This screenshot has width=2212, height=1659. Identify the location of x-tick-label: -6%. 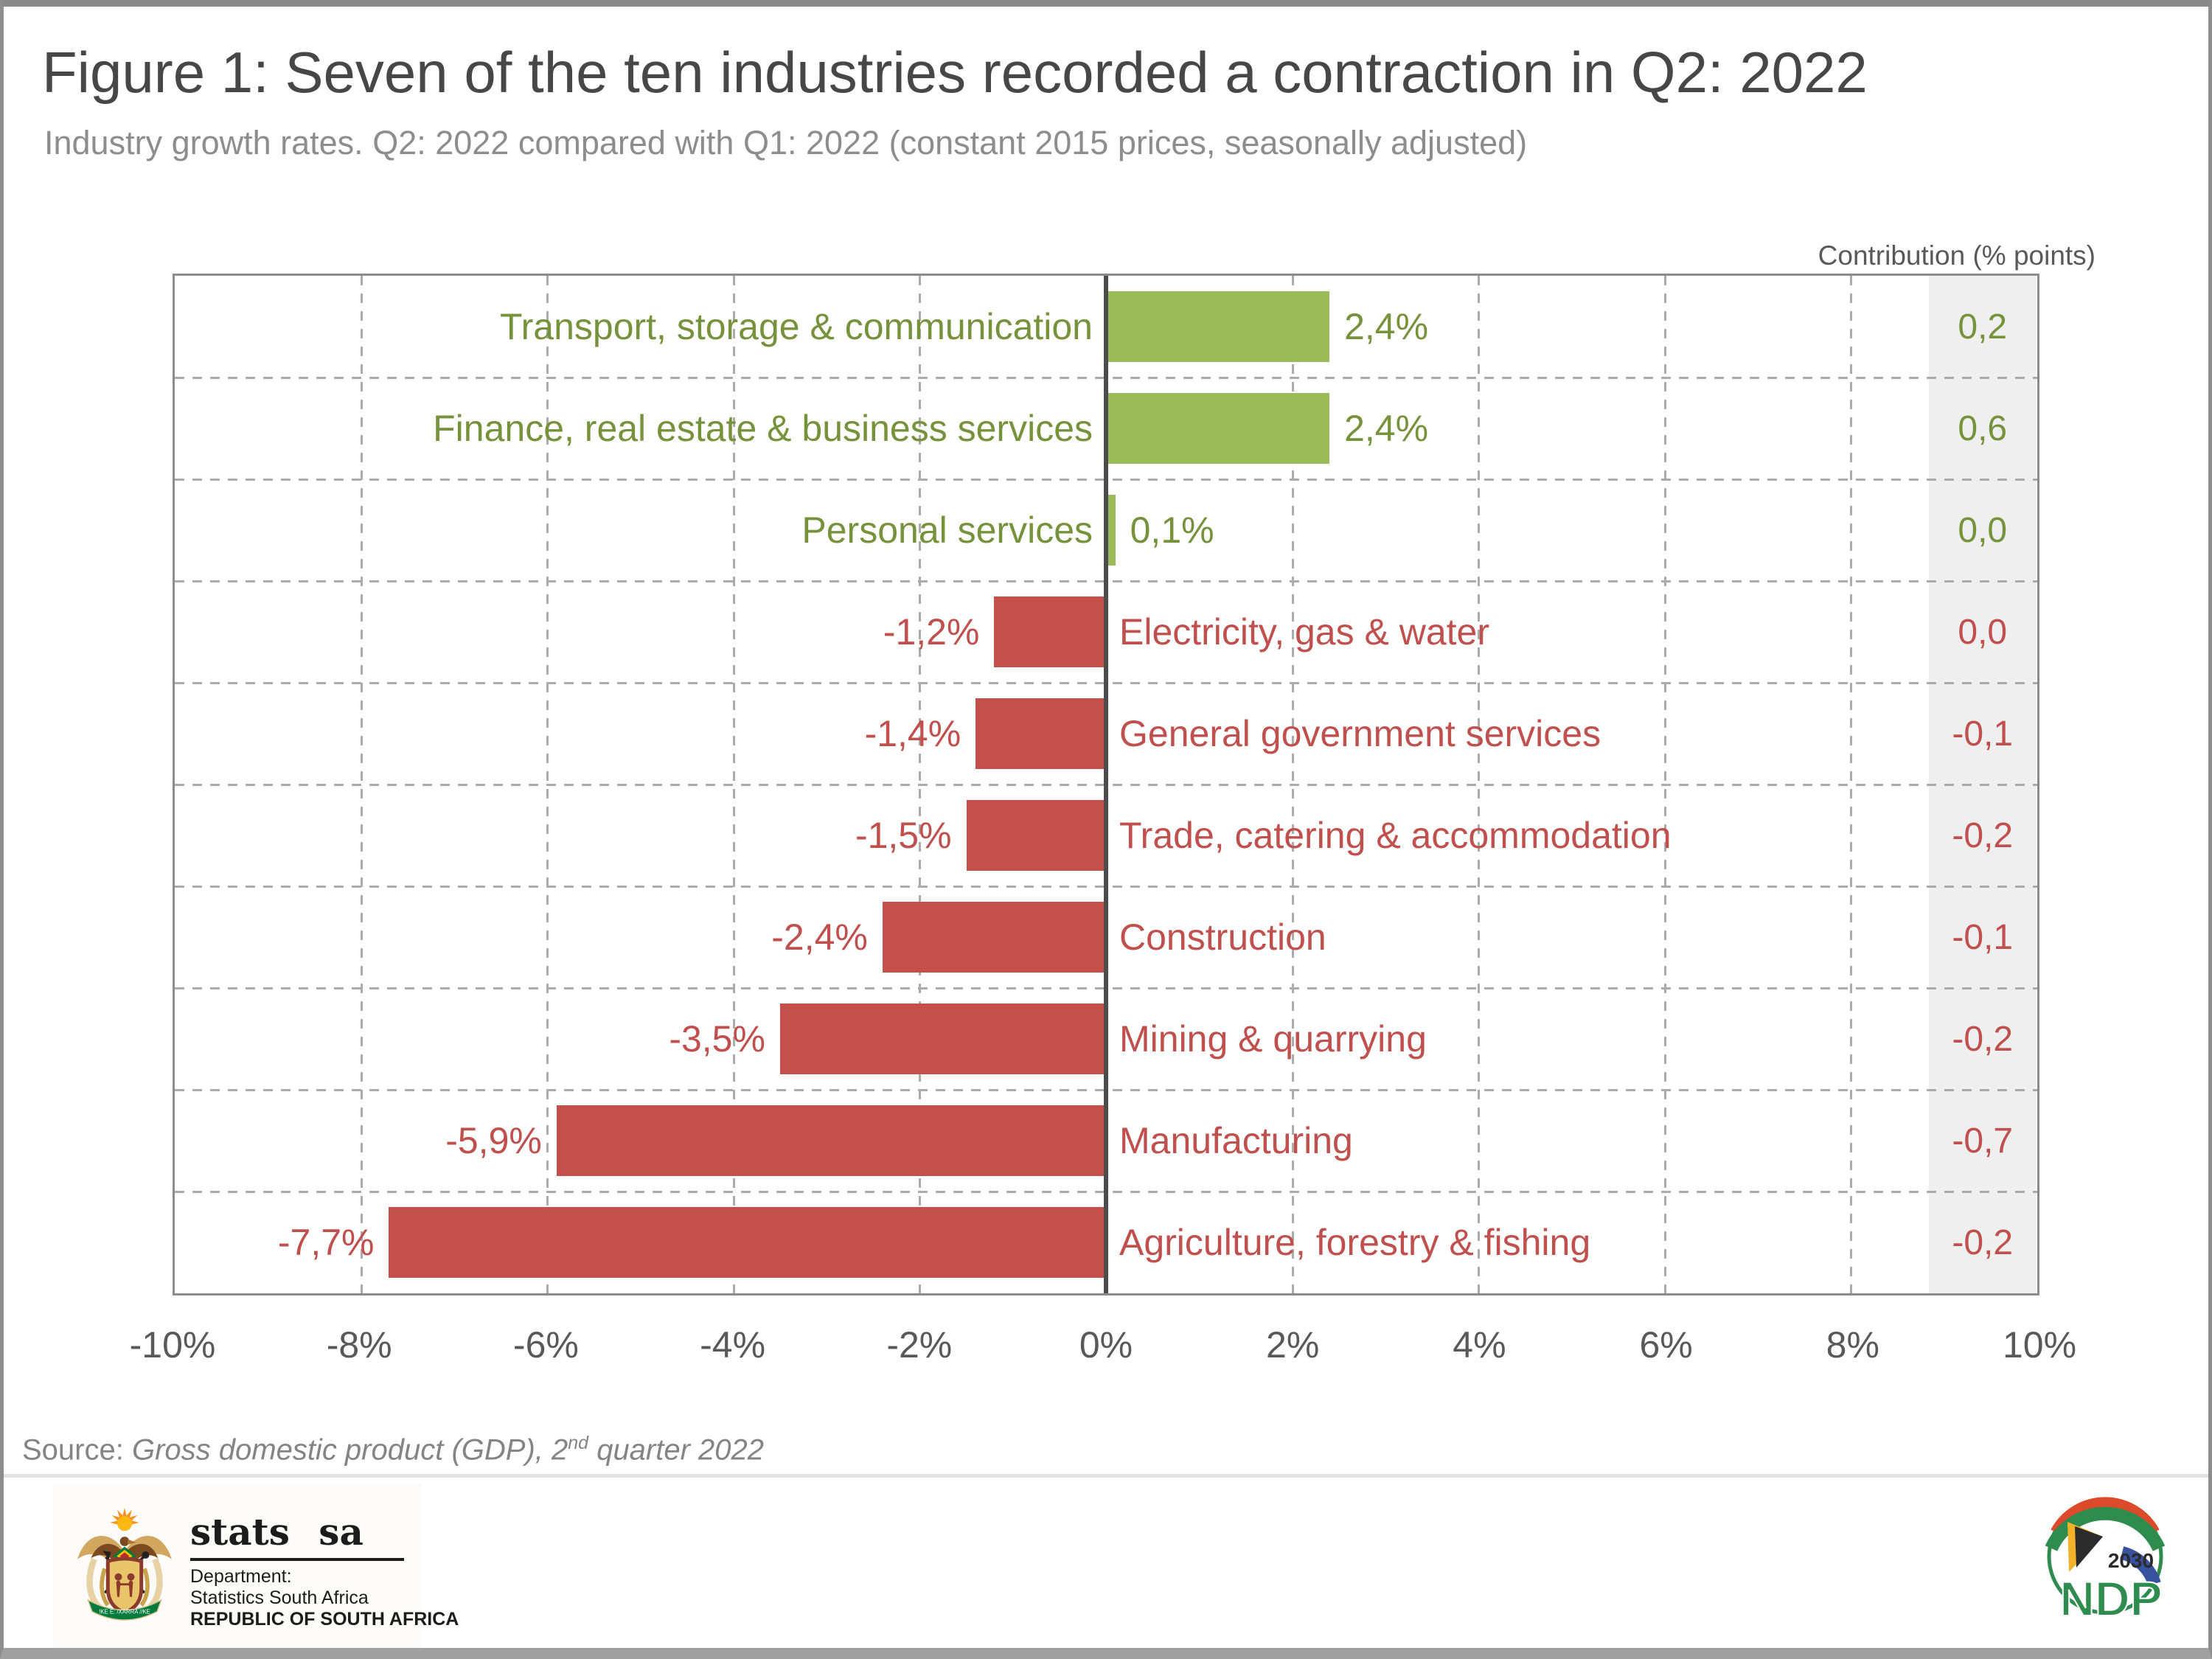
(545, 1345).